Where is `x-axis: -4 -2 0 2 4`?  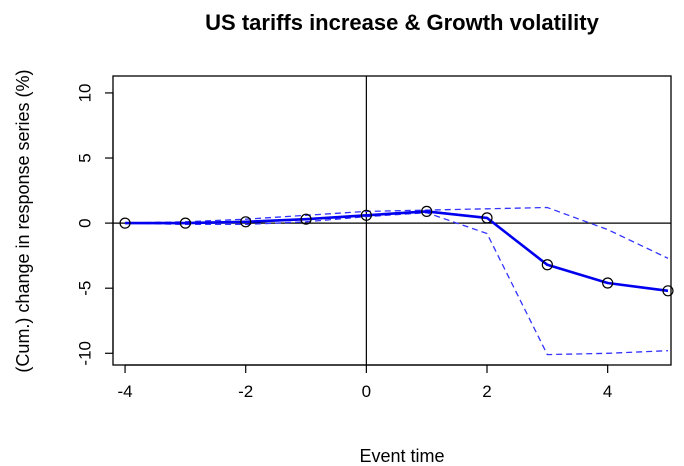 x-axis: -4 -2 0 2 4 is located at coordinates (365, 382).